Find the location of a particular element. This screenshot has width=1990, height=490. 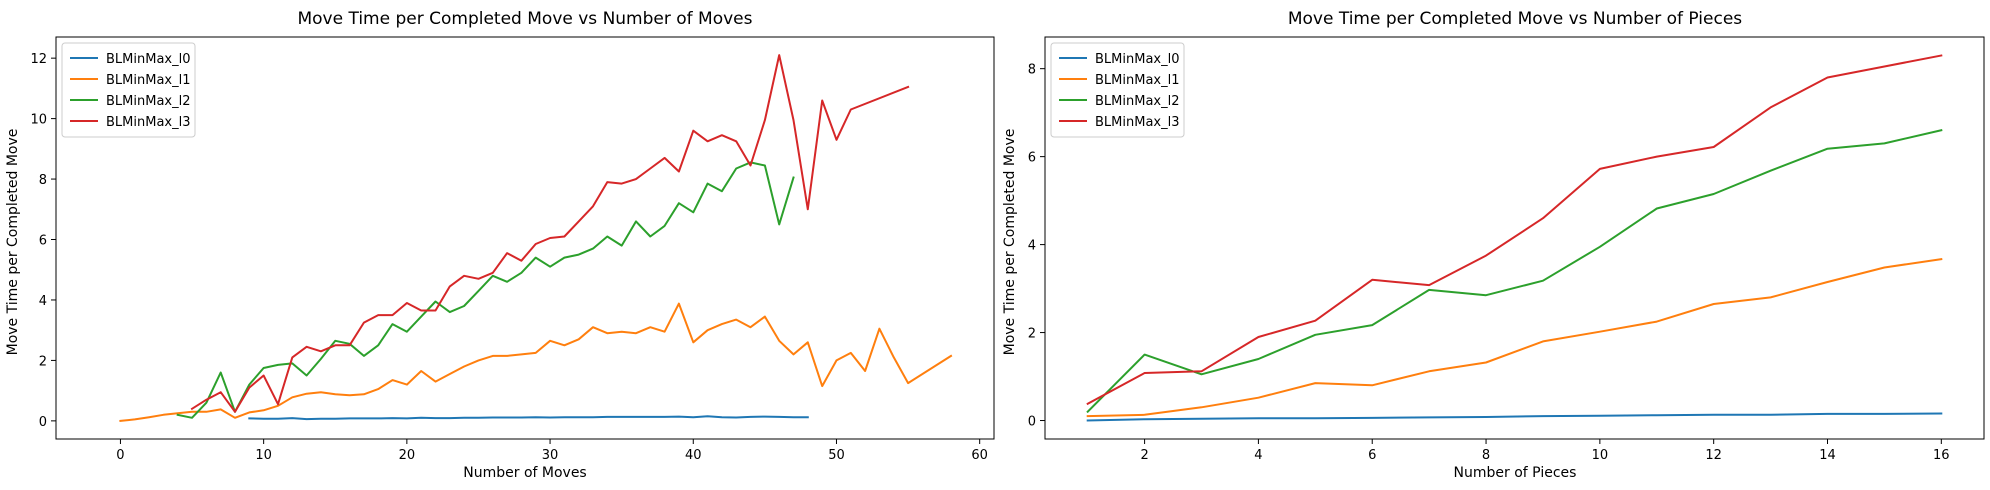

x-axis-label: Number of Pieces is located at coordinates (1515, 473).